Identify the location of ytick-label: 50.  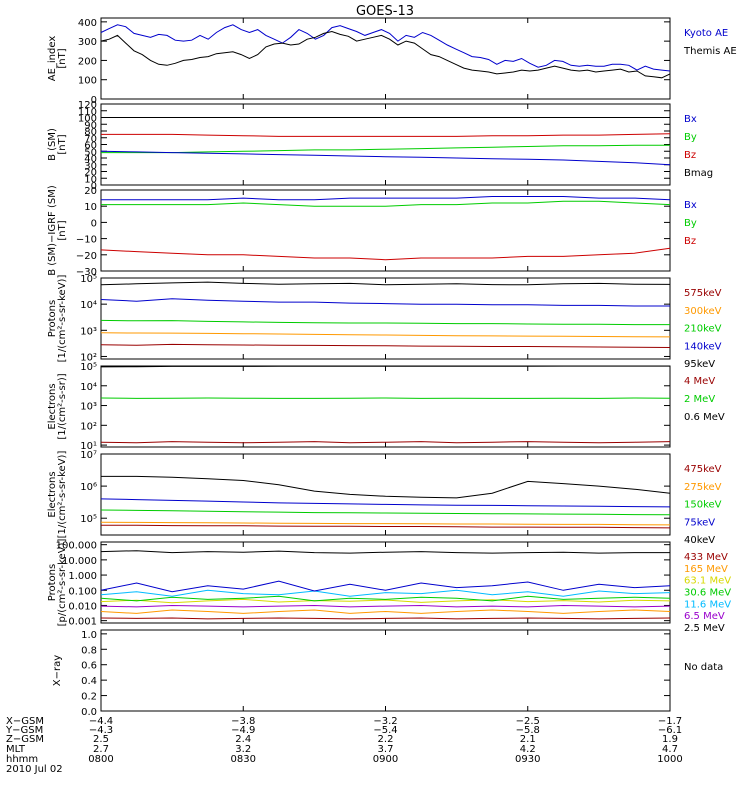
(90, 152).